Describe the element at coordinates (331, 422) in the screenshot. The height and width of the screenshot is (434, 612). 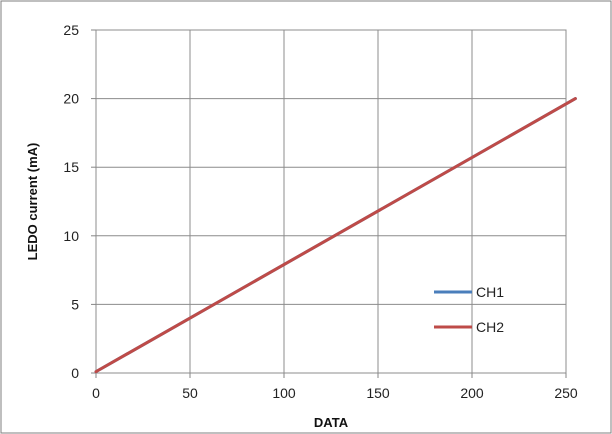
I see `x-axis-title: DATA` at that location.